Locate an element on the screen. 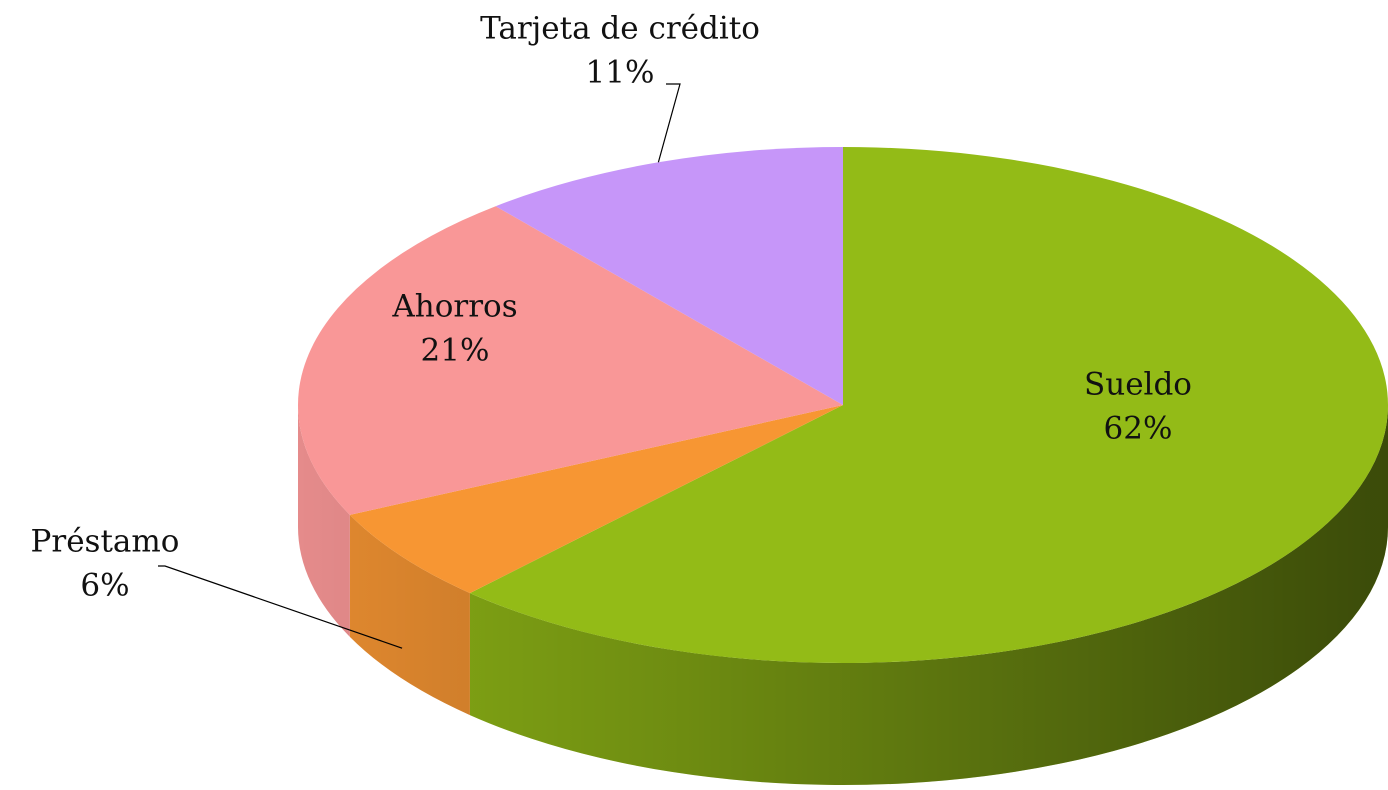  value-label: 11% is located at coordinates (620, 73).